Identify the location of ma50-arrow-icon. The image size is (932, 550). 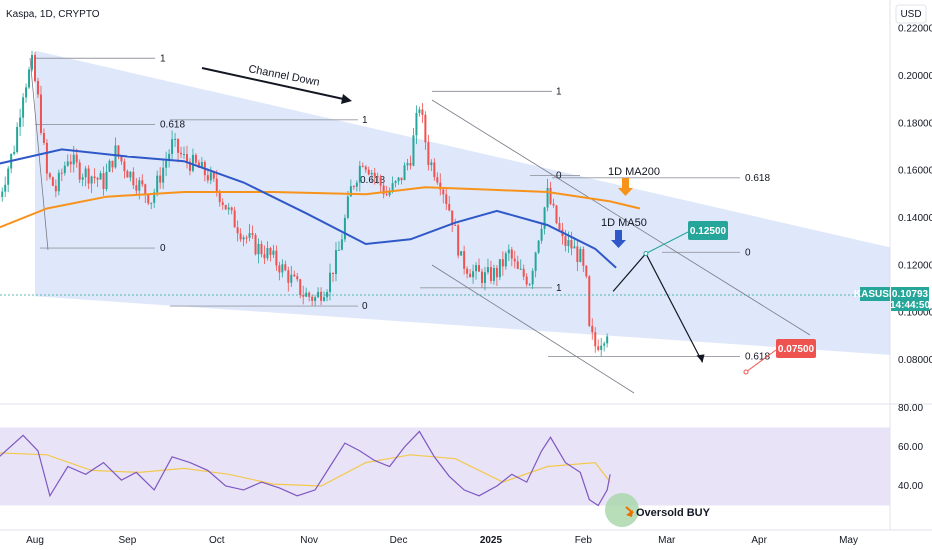
(618, 244).